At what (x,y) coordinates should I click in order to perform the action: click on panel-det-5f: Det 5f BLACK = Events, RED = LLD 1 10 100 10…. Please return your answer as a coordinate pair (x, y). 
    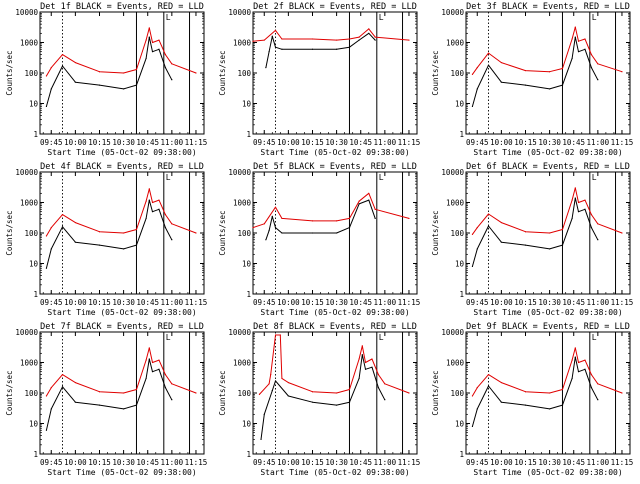
    Looking at the image, I should click on (319, 239).